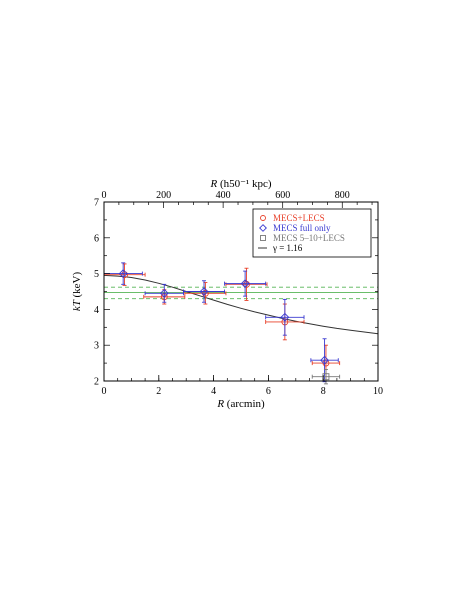  What do you see at coordinates (96, 238) in the screenshot?
I see `y-tick-label: 6` at bounding box center [96, 238].